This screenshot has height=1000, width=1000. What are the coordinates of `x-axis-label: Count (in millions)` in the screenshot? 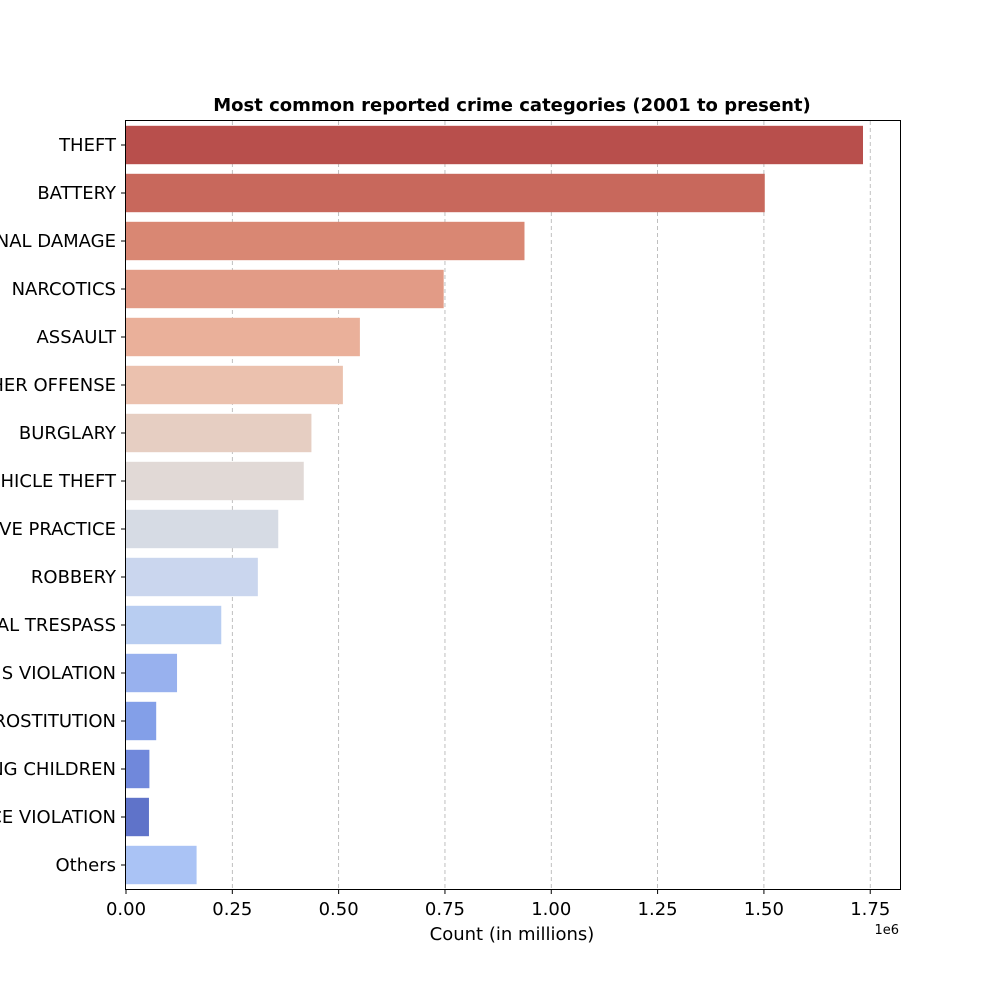 It's located at (512, 934).